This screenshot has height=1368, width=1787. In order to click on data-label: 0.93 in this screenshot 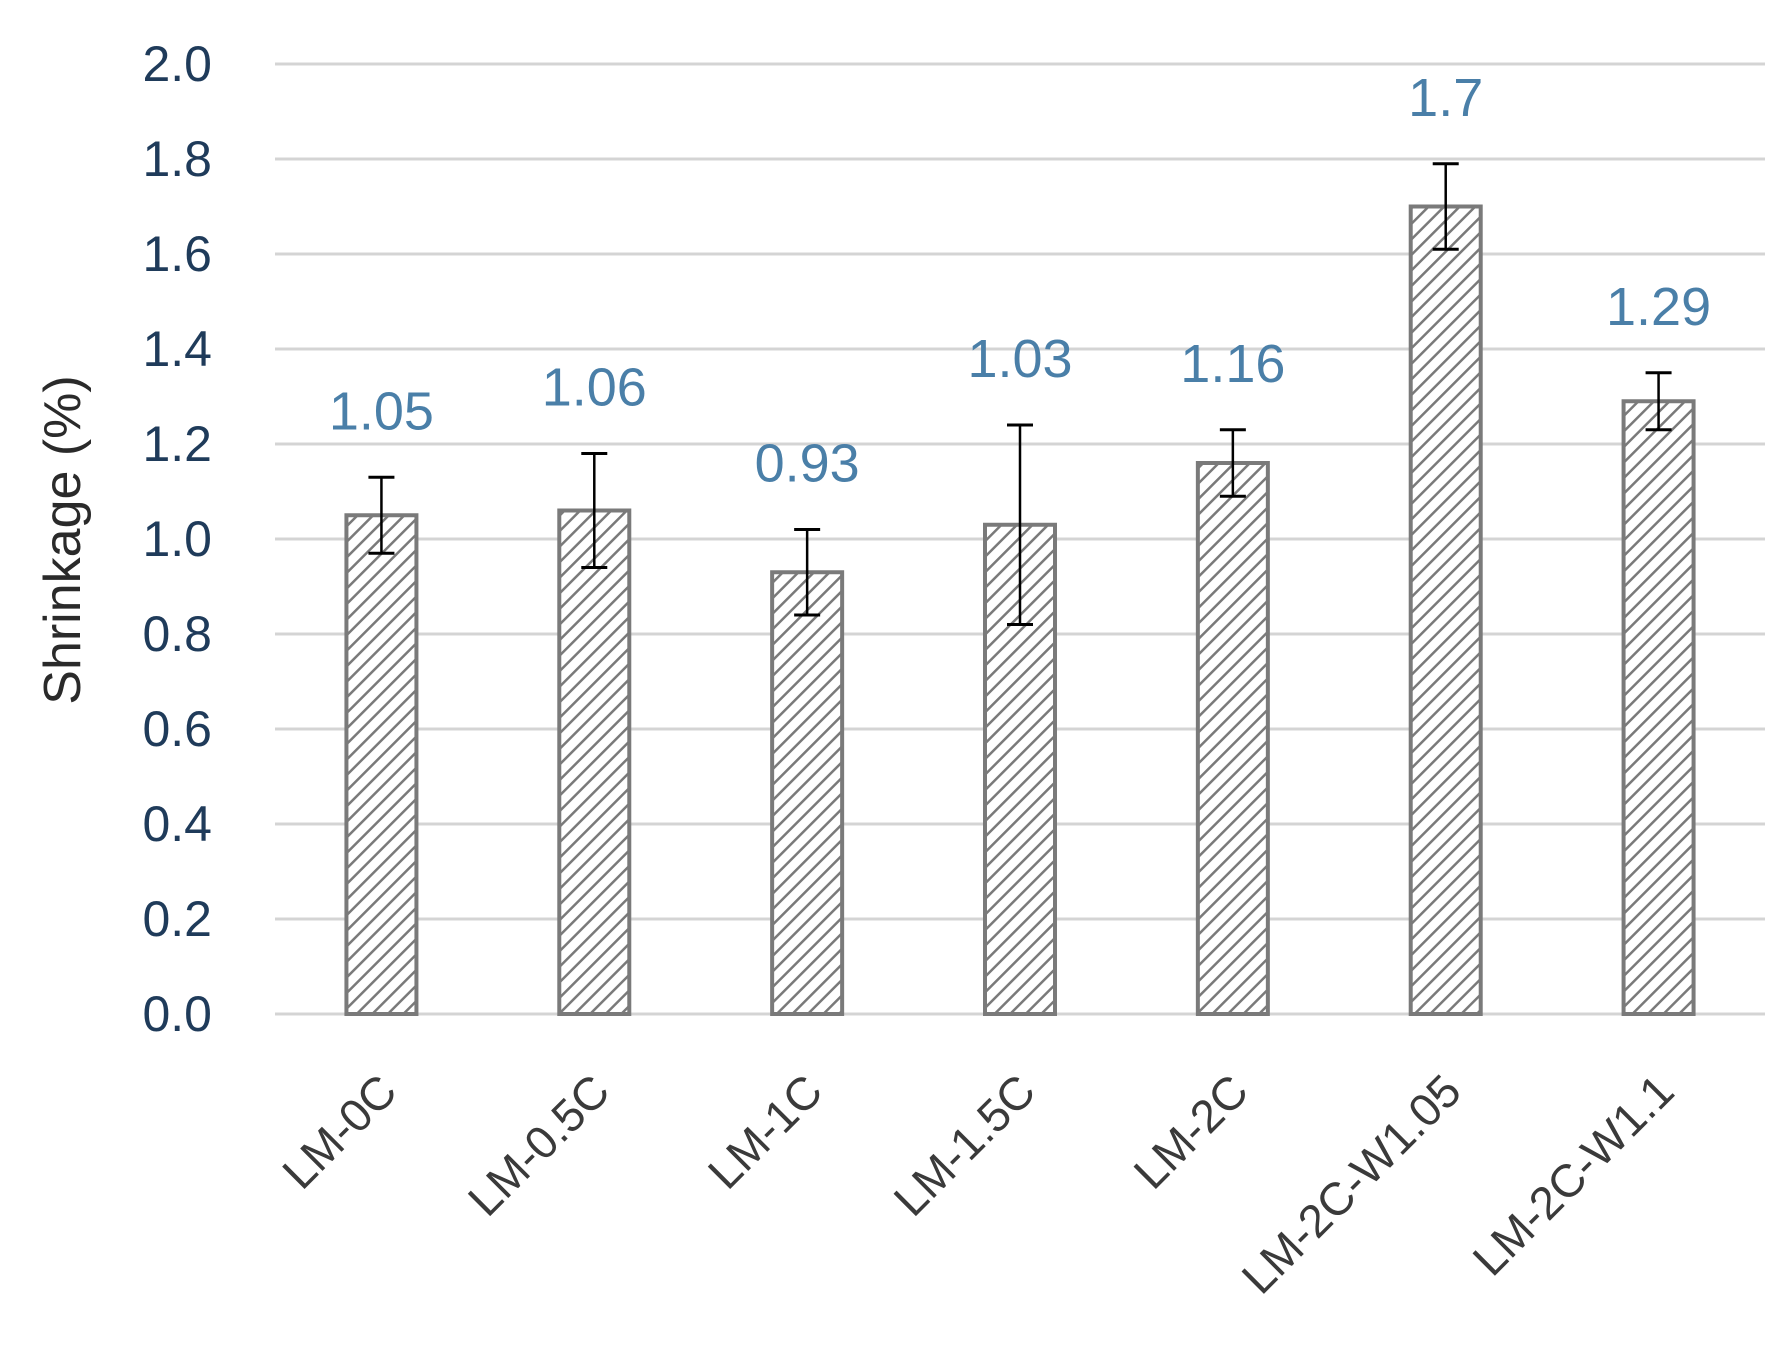, I will do `click(807, 464)`.